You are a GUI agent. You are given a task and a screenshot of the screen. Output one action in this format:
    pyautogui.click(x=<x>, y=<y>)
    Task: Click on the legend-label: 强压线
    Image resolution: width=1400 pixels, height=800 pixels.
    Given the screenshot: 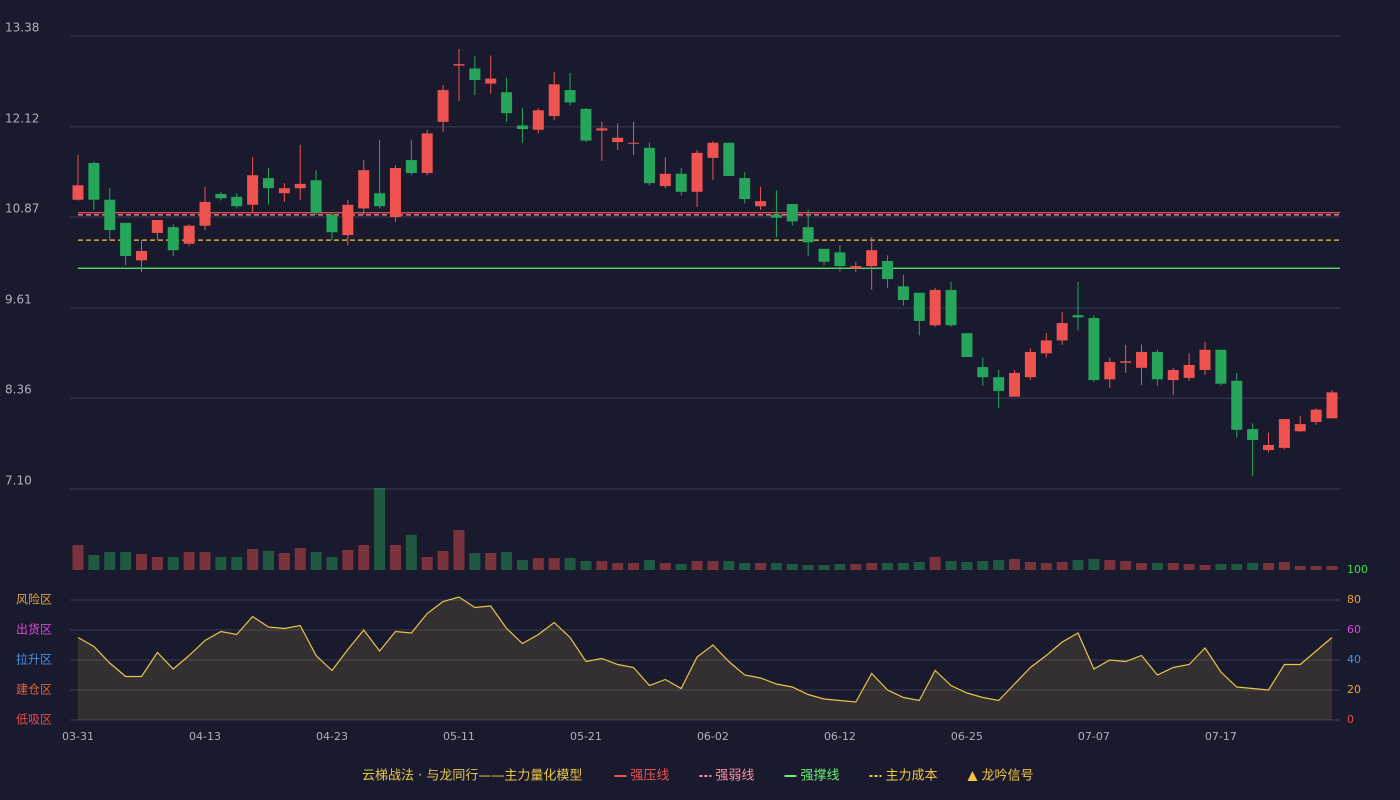 What is the action you would take?
    pyautogui.click(x=649, y=776)
    